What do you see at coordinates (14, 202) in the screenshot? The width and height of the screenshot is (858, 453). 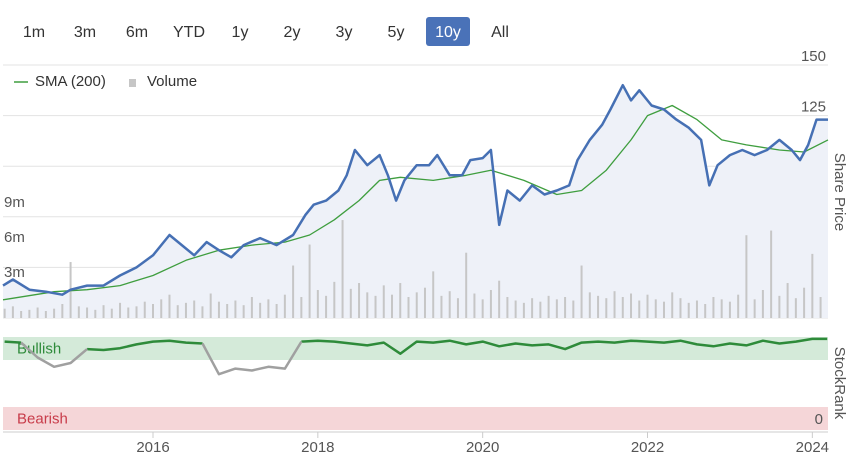 I see `y2-tick-label: 9m` at bounding box center [14, 202].